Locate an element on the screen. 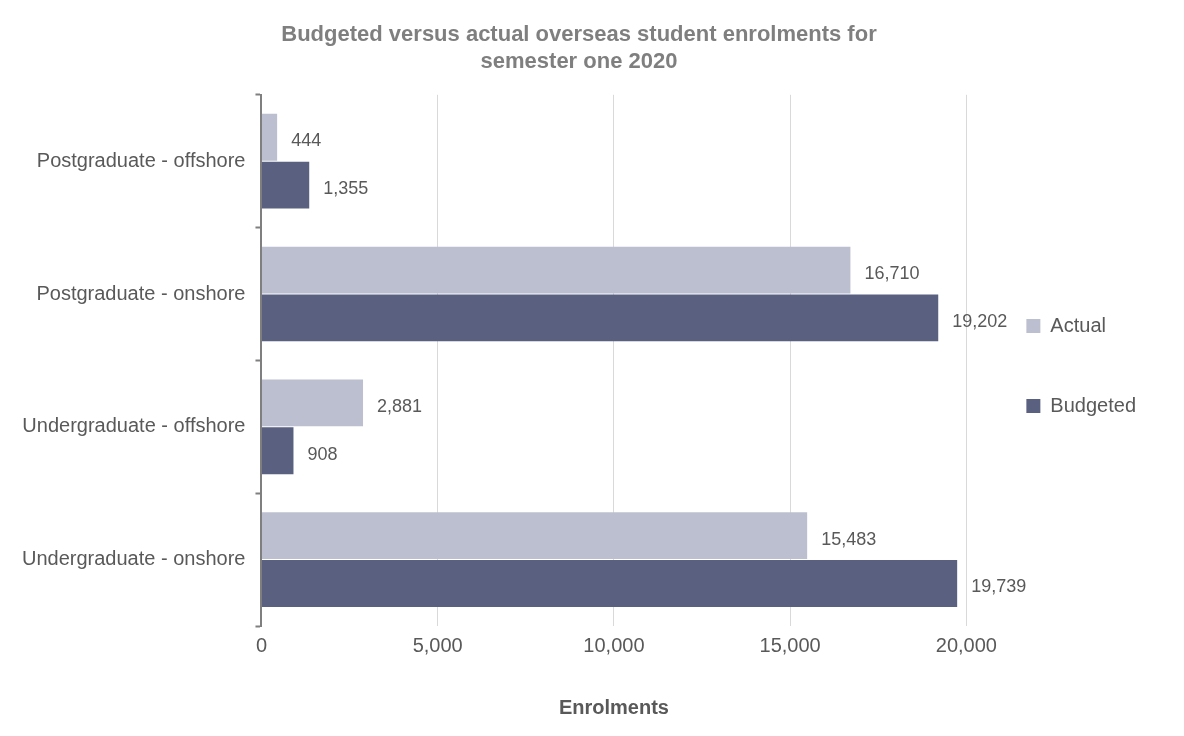 Image resolution: width=1184 pixels, height=736 pixels. data-label: 1,355 is located at coordinates (346, 188).